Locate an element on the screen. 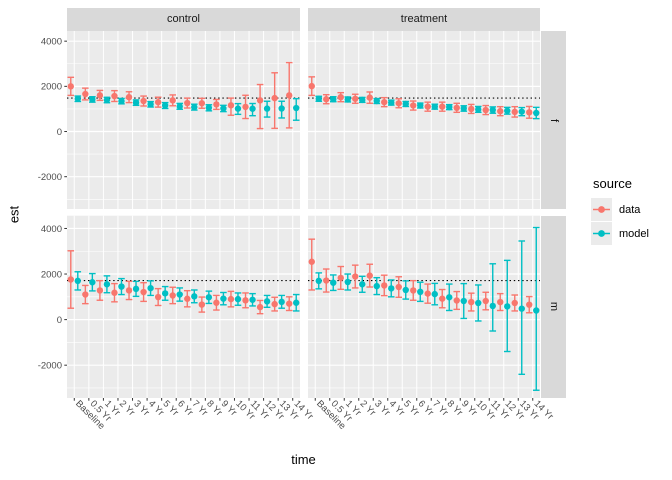 The height and width of the screenshot is (480, 672). legend-entry-model: model is located at coordinates (620, 234).